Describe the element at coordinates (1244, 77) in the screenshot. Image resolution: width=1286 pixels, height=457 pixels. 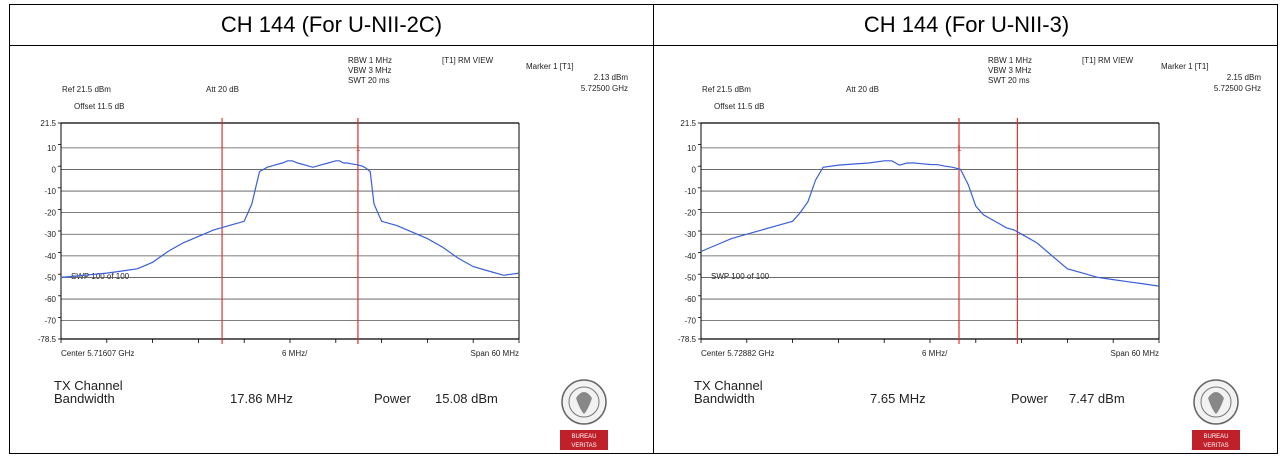
I see `marker-level: 2.15 dBm` at that location.